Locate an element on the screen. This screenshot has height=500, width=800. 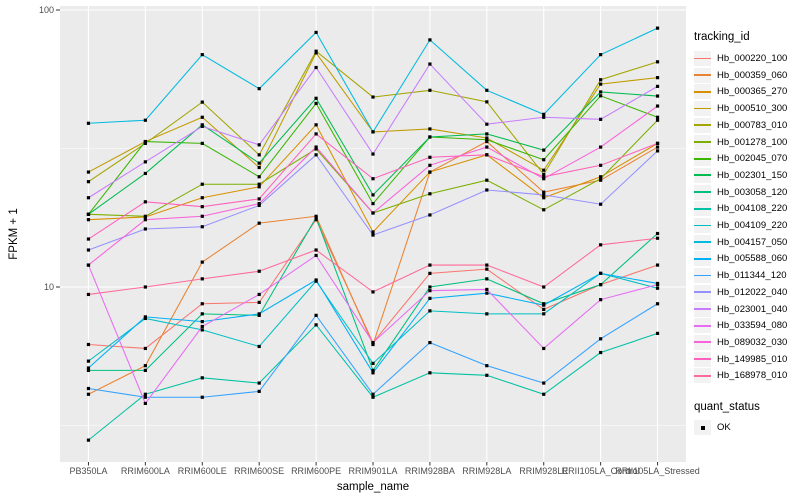
x-axis-title: sample_name is located at coordinates (373, 487).